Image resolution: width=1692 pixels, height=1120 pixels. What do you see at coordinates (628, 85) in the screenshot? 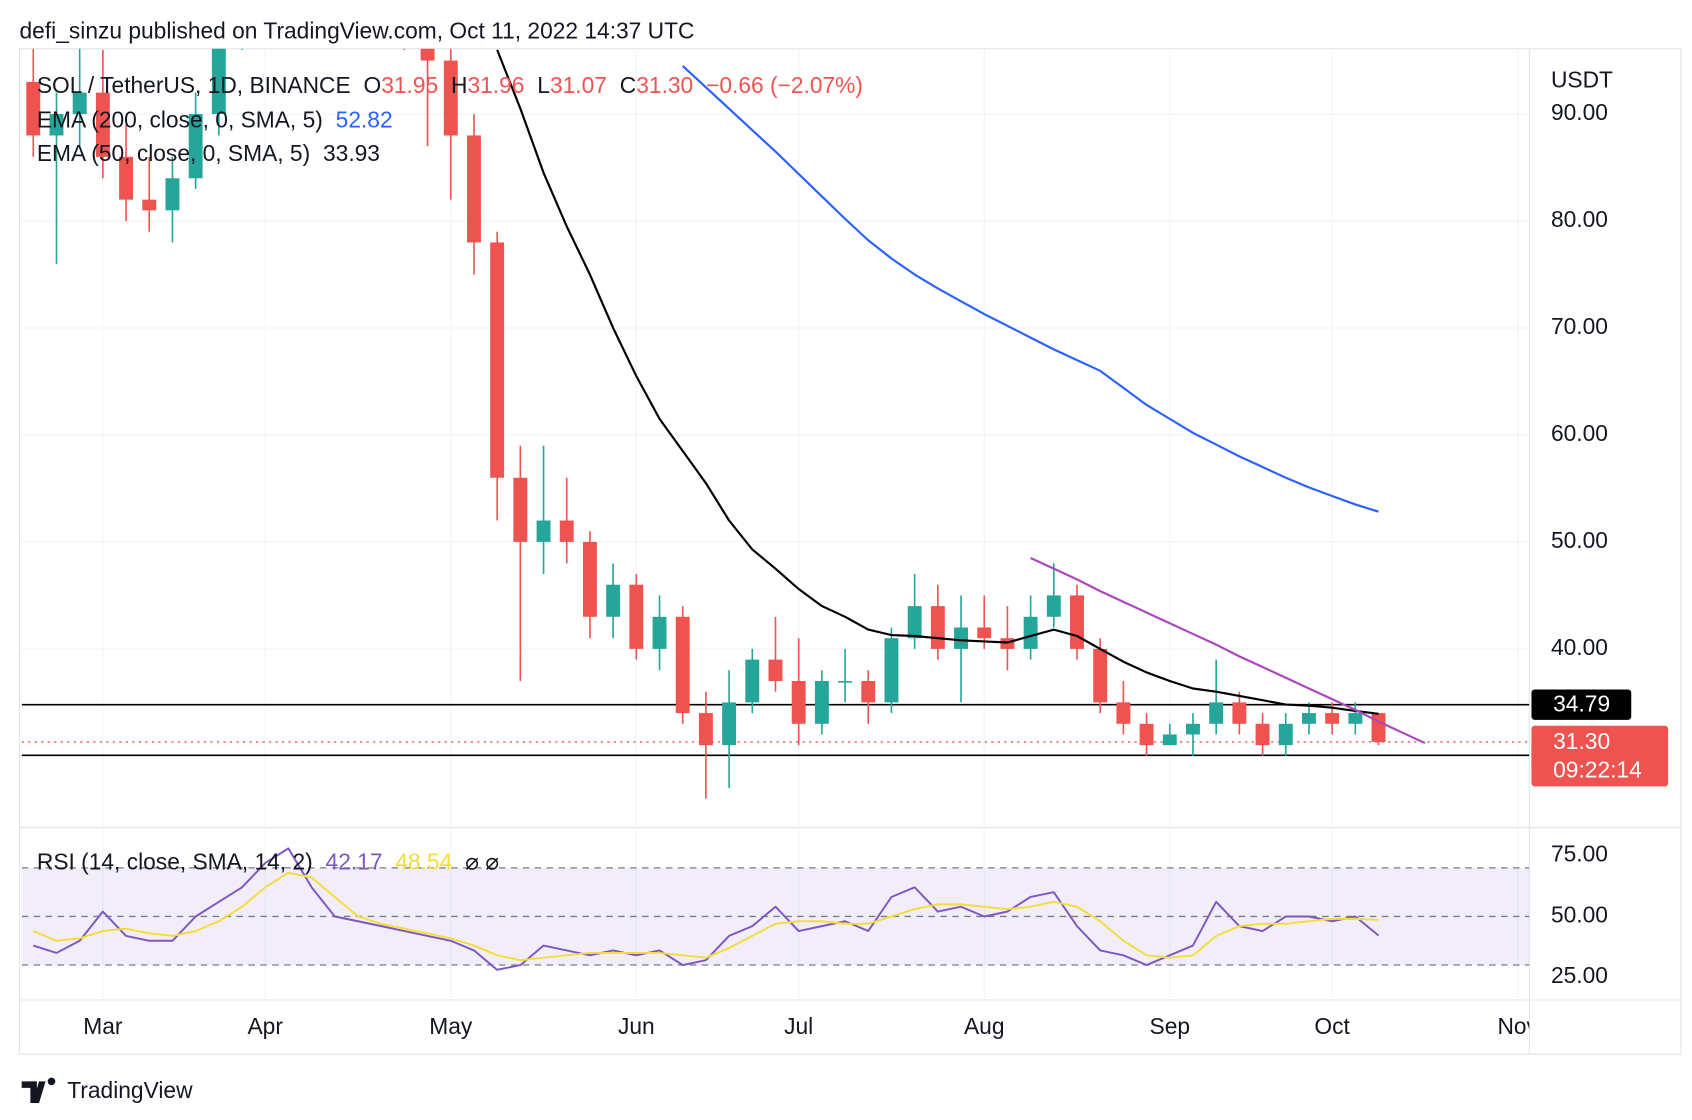
I see `ohlc-key: C` at bounding box center [628, 85].